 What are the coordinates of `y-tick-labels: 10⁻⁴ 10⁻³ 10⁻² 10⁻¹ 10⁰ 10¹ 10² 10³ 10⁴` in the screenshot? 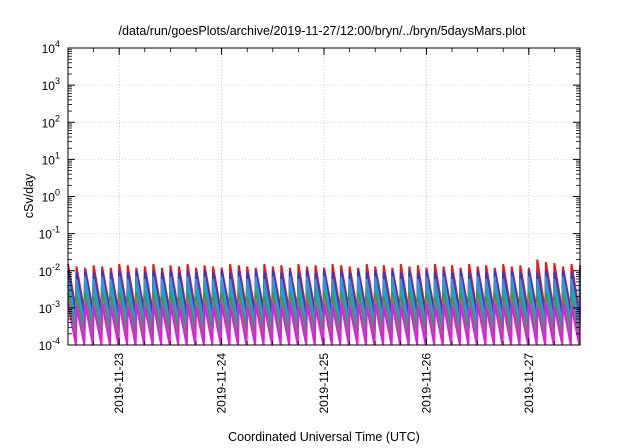 It's located at (49, 196).